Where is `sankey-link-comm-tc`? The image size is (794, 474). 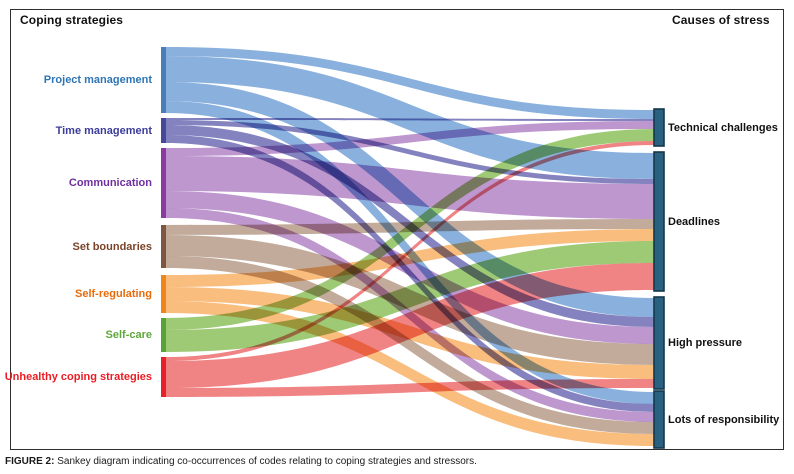
sankey-link-comm-tc is located at coordinates (410, 138).